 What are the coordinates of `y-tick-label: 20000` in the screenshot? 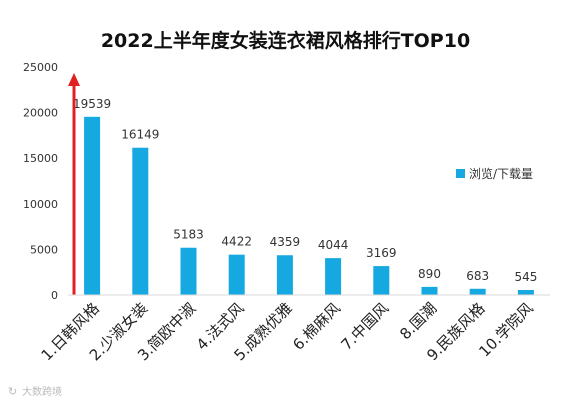 It's located at (40, 113).